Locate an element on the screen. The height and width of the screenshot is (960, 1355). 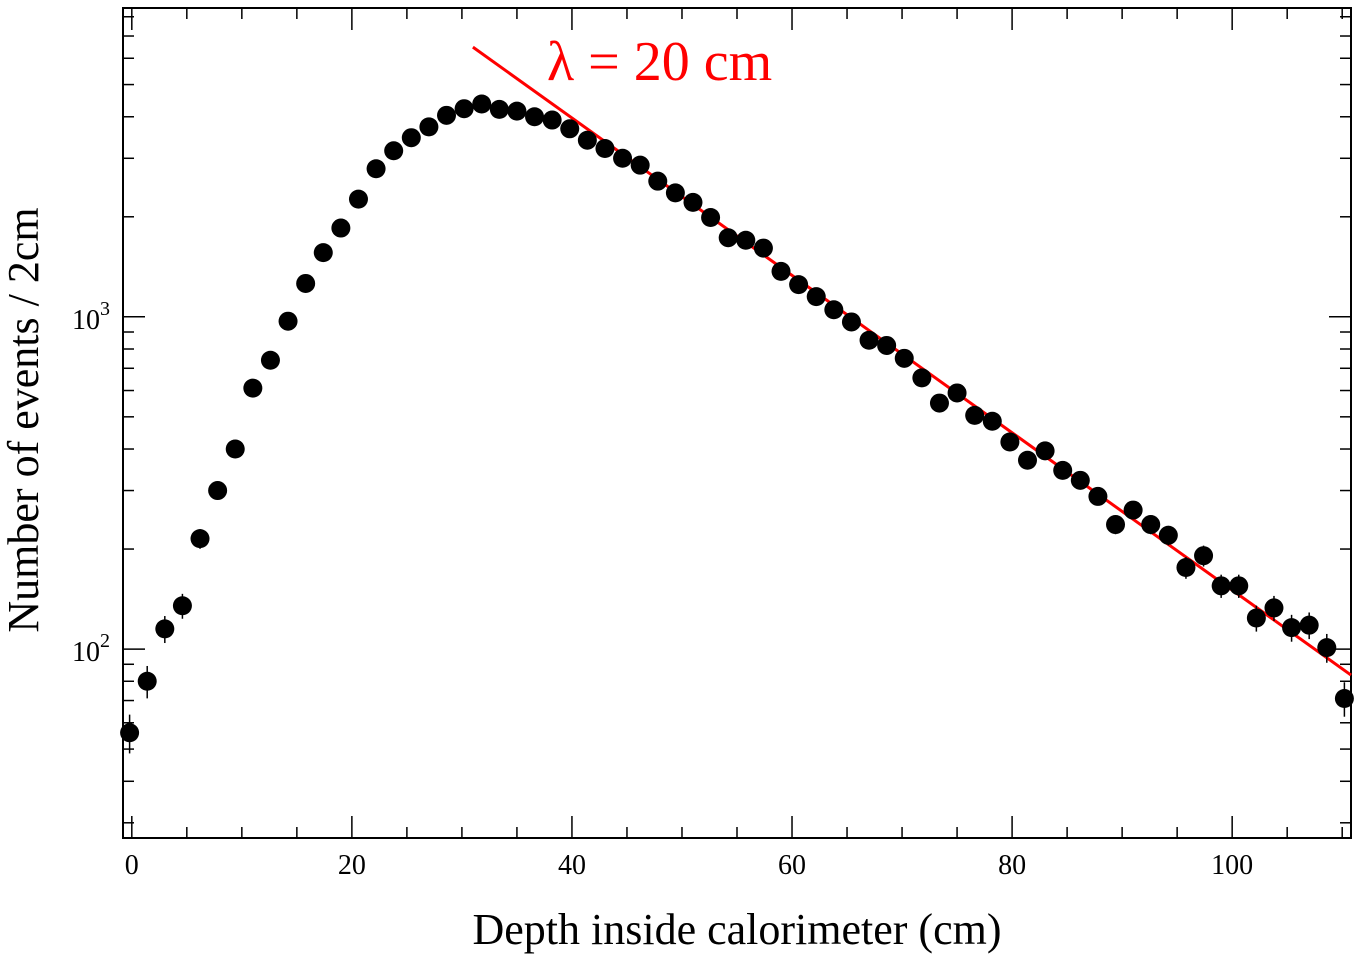
y-axis-label: Number of events / 2cm is located at coordinates (24, 419).